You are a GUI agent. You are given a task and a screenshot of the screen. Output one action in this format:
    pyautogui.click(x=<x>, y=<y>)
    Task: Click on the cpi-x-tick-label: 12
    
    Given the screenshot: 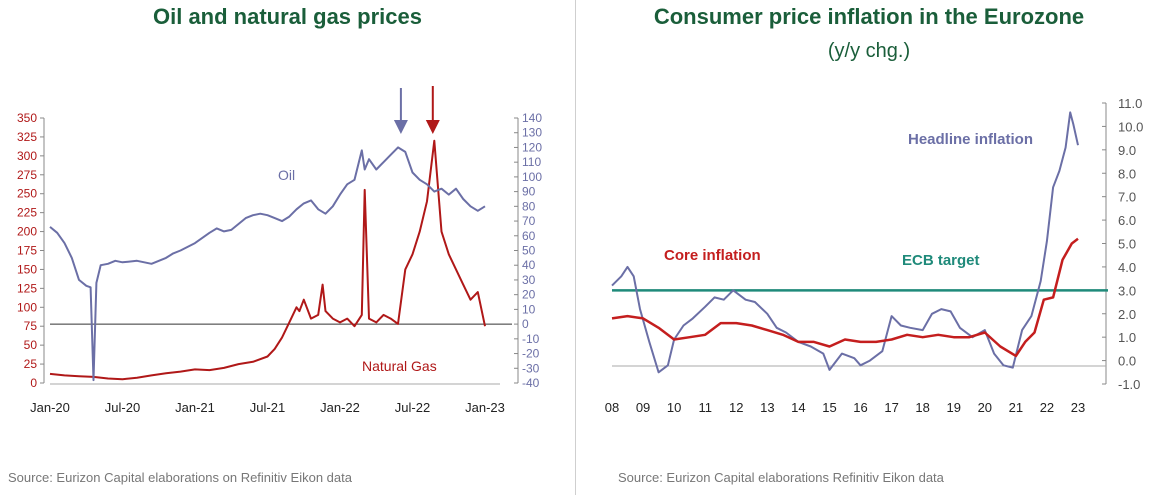 What is the action you would take?
    pyautogui.click(x=736, y=407)
    